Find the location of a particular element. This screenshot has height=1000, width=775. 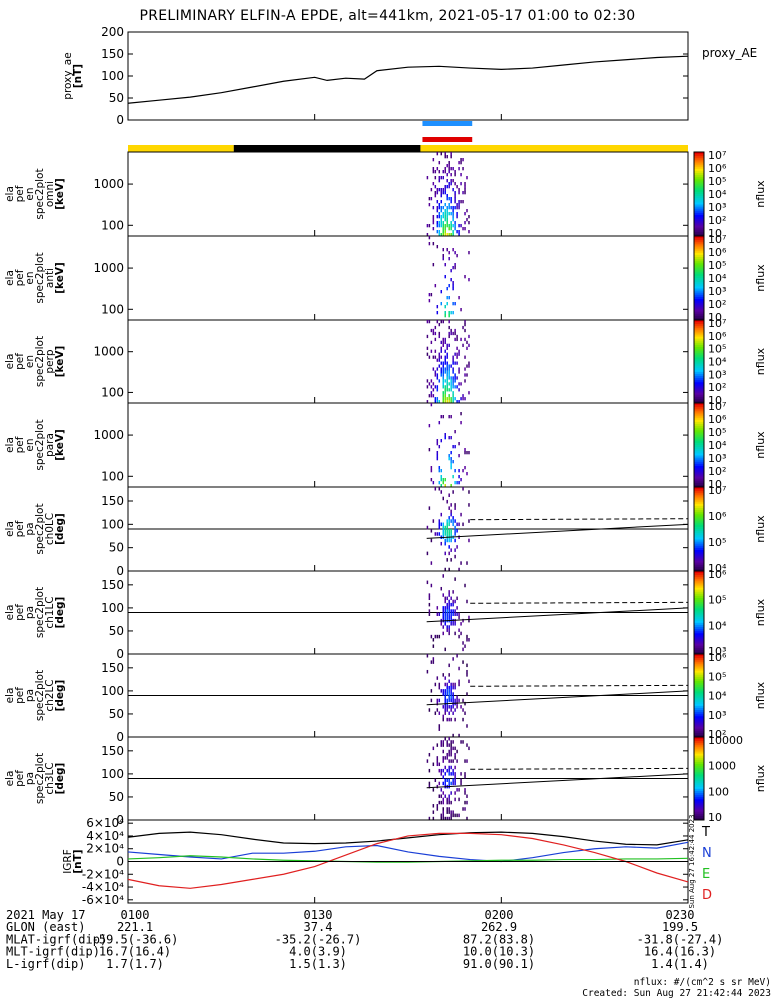

anti-loss-cone-pa_ch3 is located at coordinates (579, 768).